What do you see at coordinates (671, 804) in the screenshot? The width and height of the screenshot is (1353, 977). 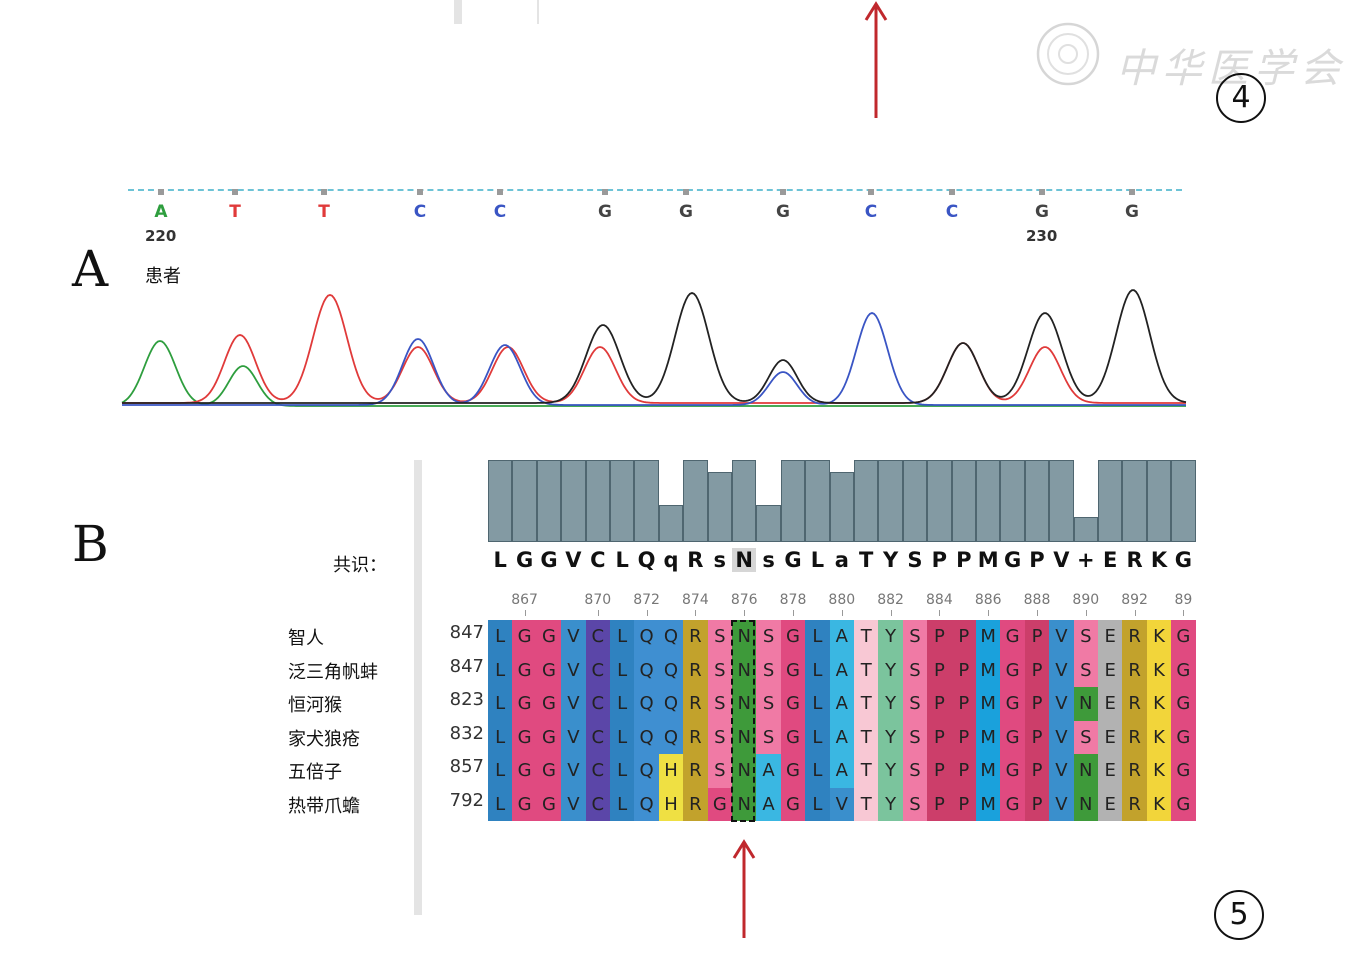 I see `residue-cell: H` at bounding box center [671, 804].